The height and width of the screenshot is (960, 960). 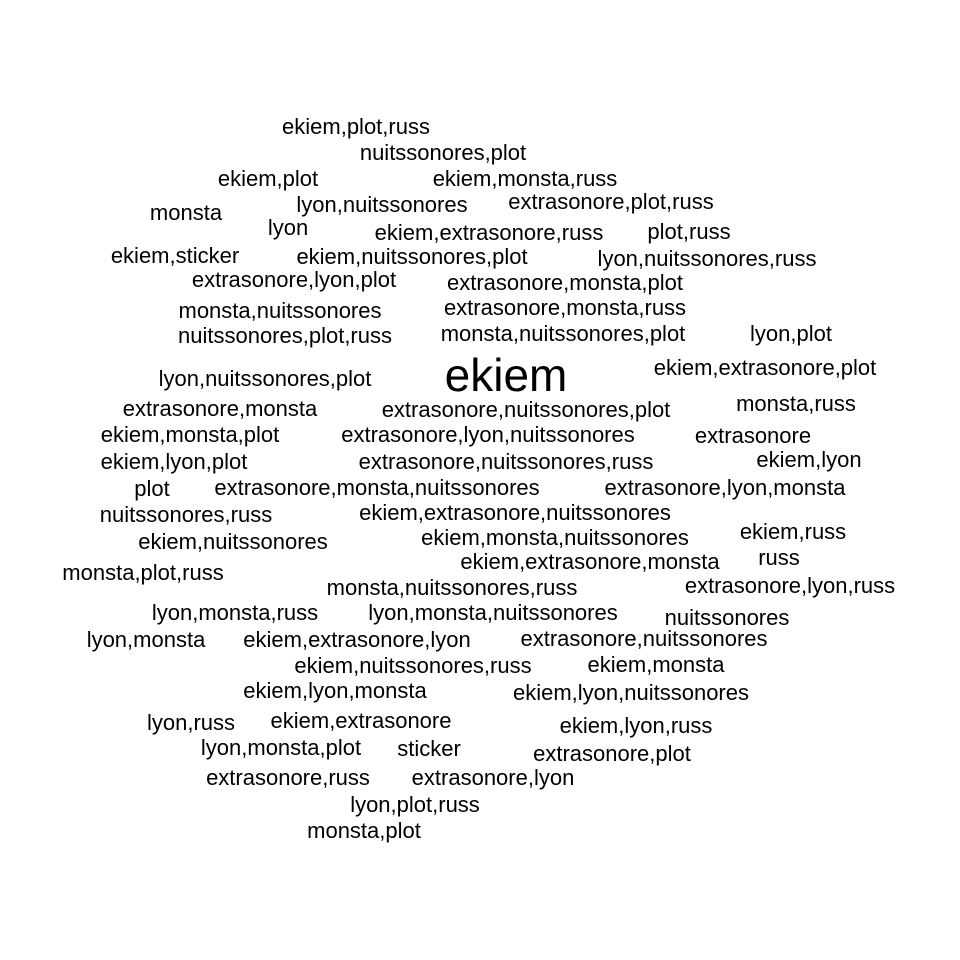 What do you see at coordinates (793, 531) in the screenshot?
I see `word-ekiem-russ: ekiem,russ` at bounding box center [793, 531].